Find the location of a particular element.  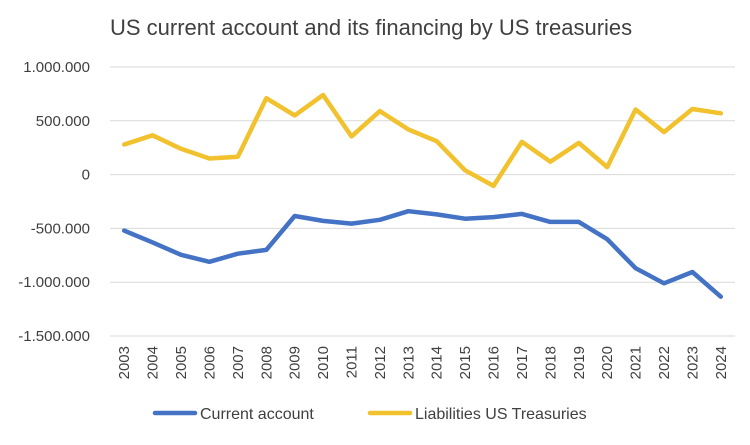

x-tick-label: 2005 is located at coordinates (181, 362).